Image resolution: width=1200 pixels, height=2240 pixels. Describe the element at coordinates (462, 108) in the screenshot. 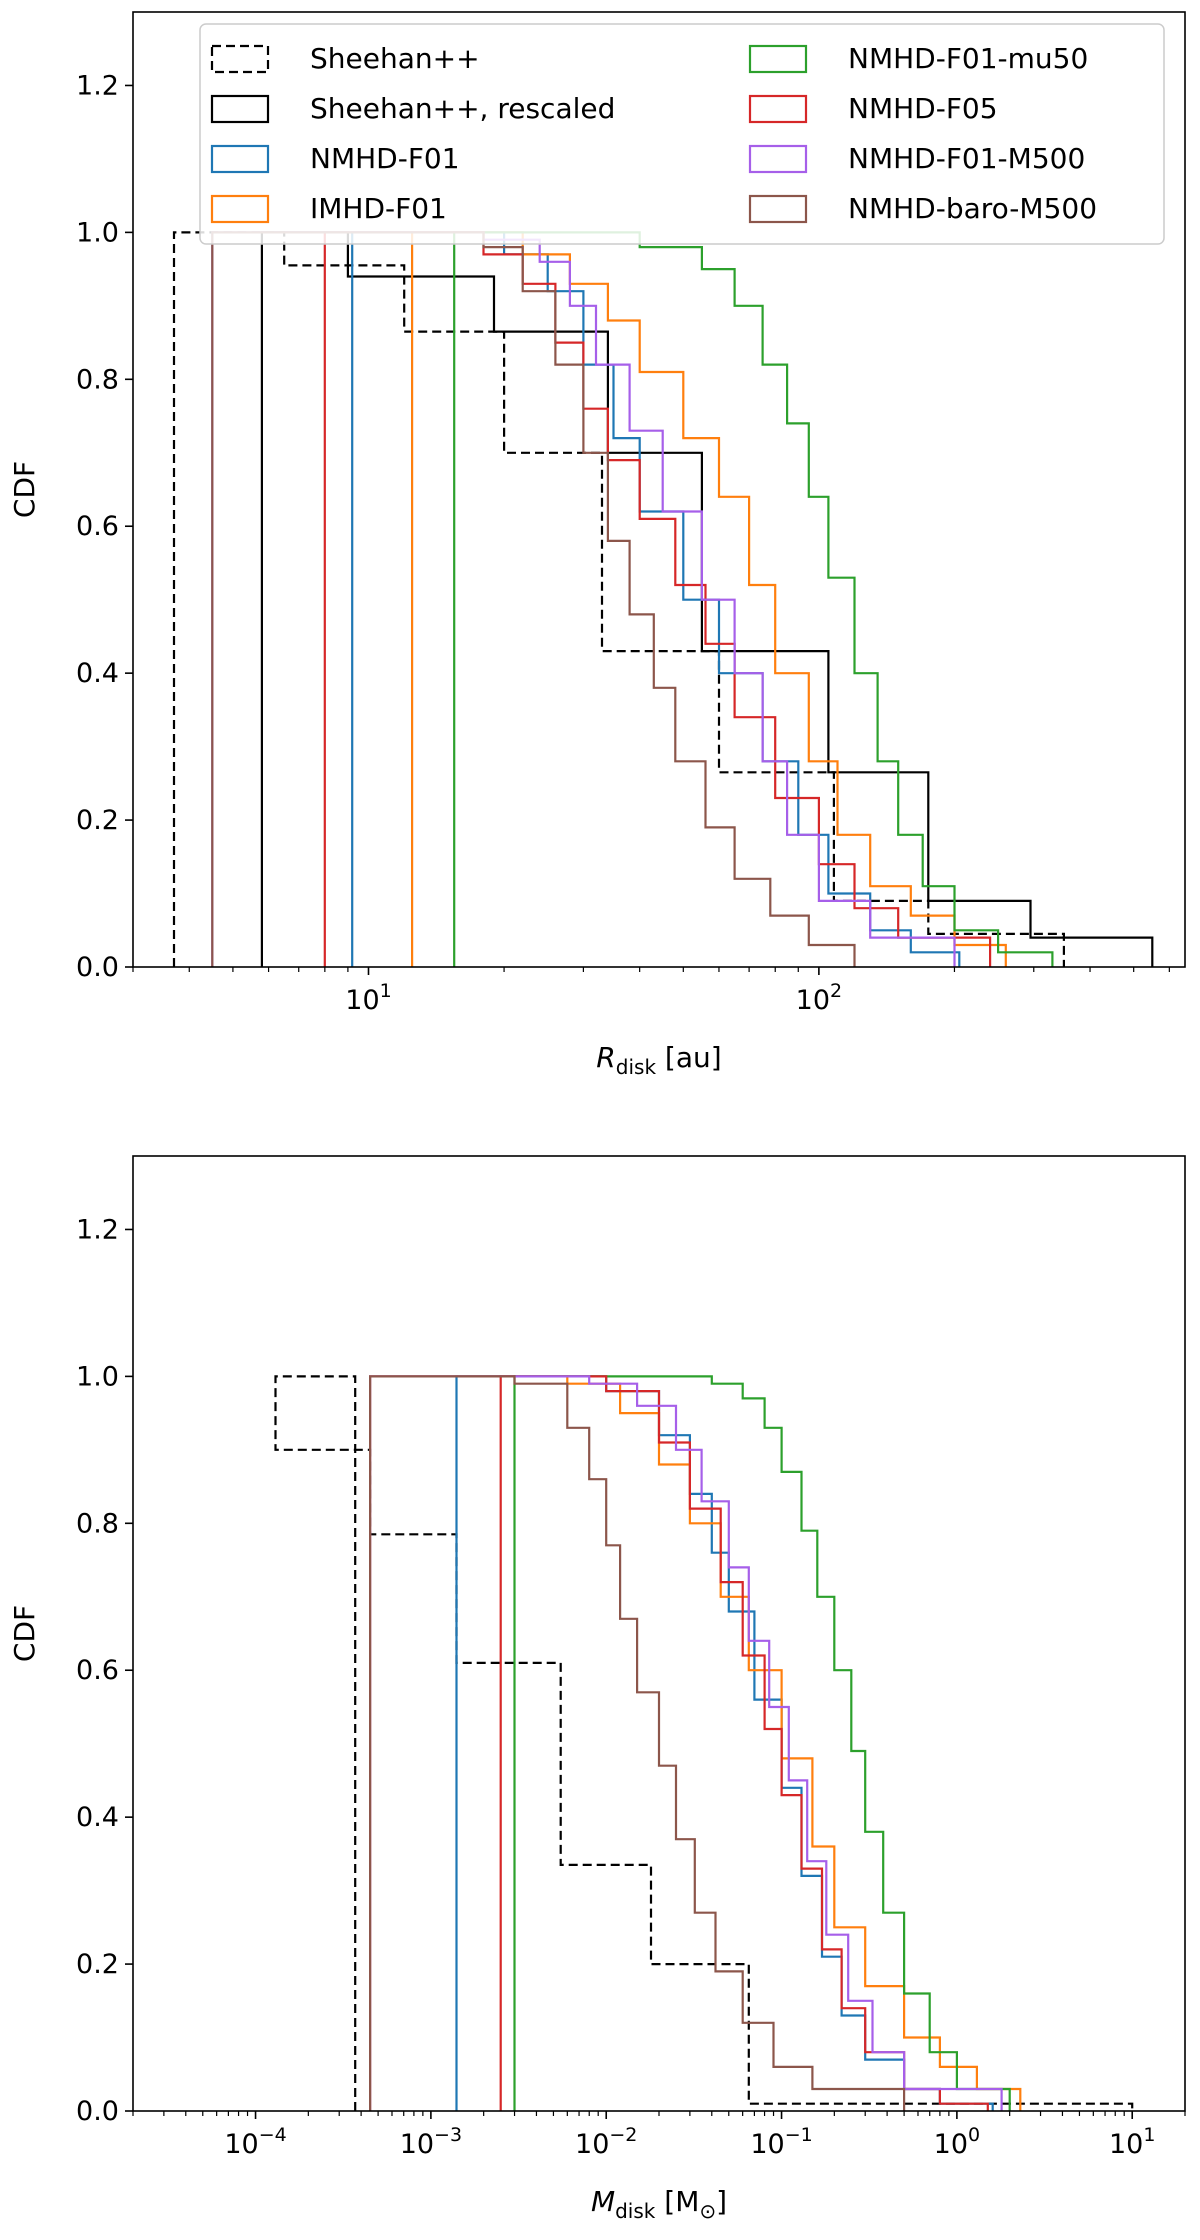

I see `legend-label: Sheehan++, rescaled` at that location.